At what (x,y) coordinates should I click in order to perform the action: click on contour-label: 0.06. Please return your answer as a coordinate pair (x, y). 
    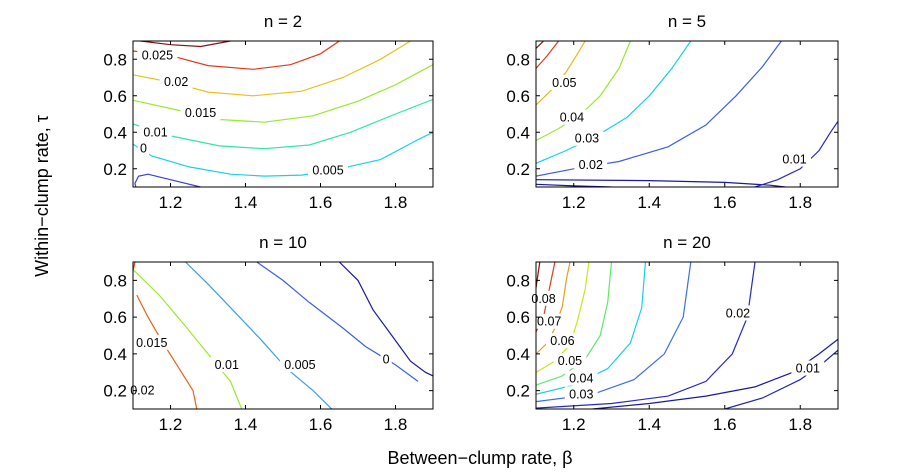
    Looking at the image, I should click on (562, 341).